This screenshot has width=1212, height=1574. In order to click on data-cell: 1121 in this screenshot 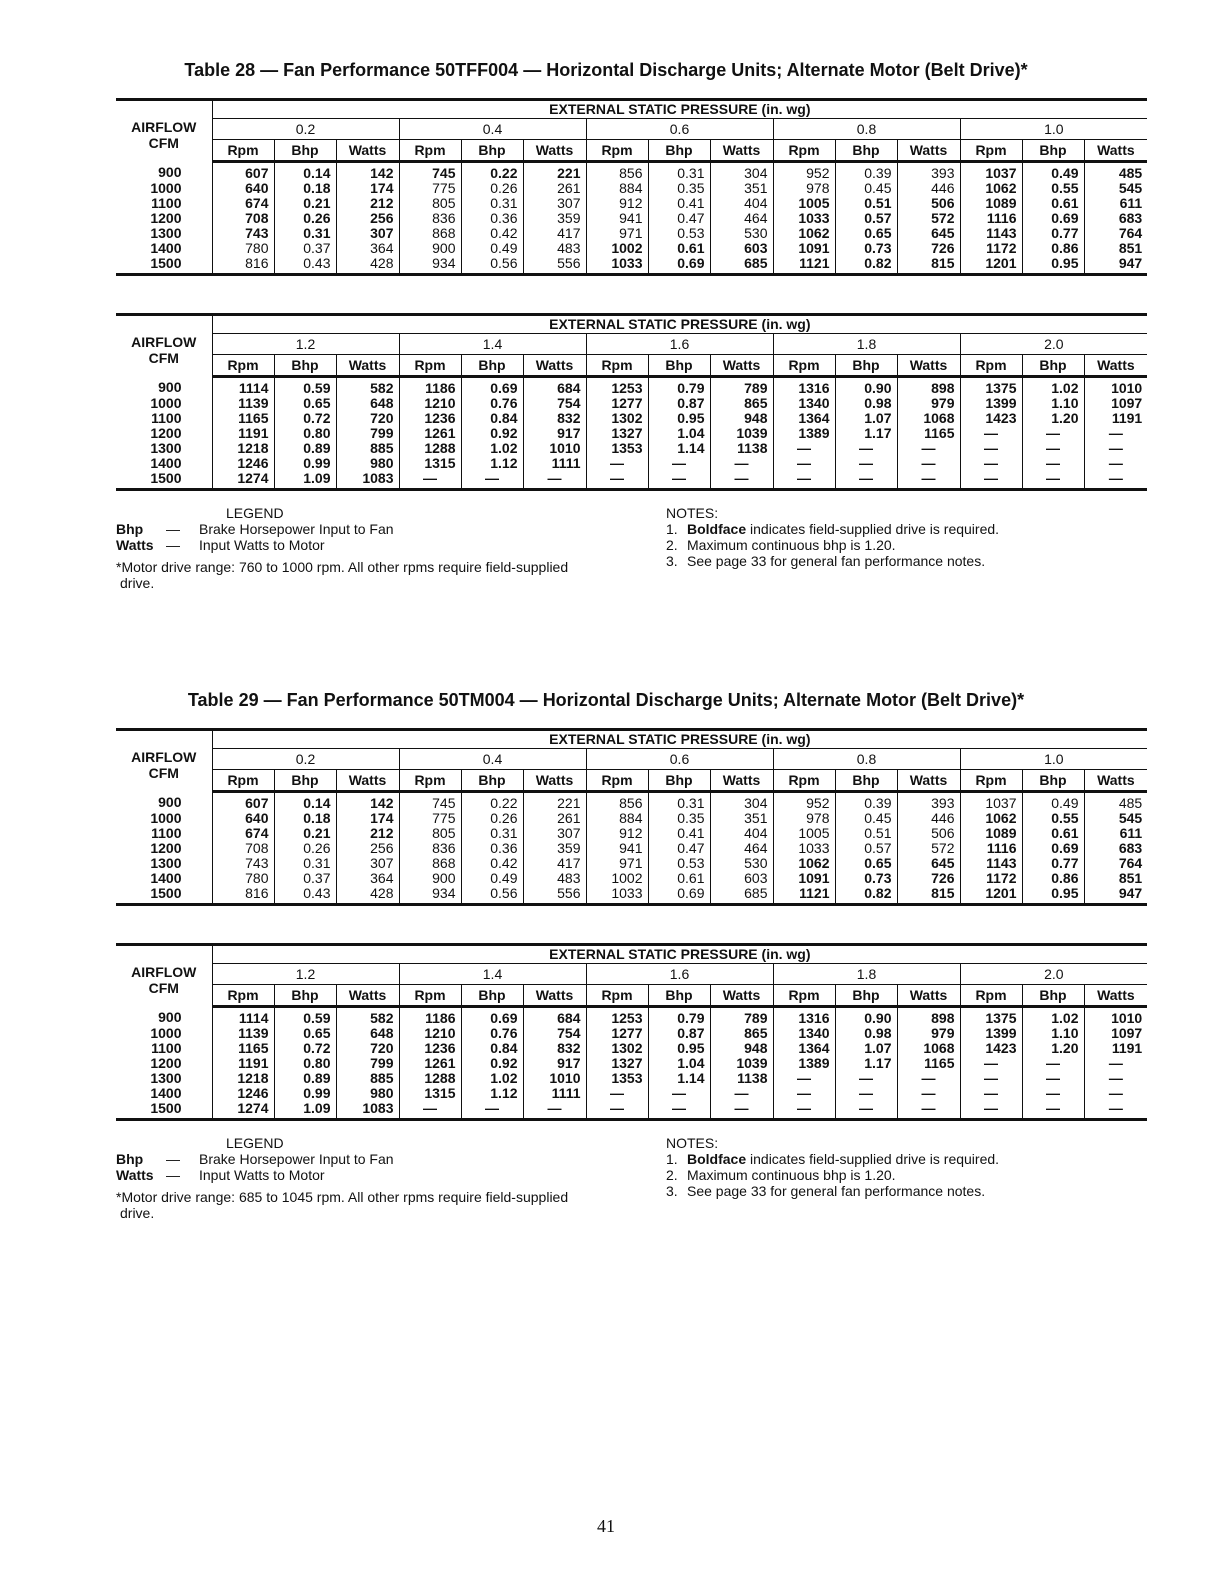, I will do `click(804, 266)`.